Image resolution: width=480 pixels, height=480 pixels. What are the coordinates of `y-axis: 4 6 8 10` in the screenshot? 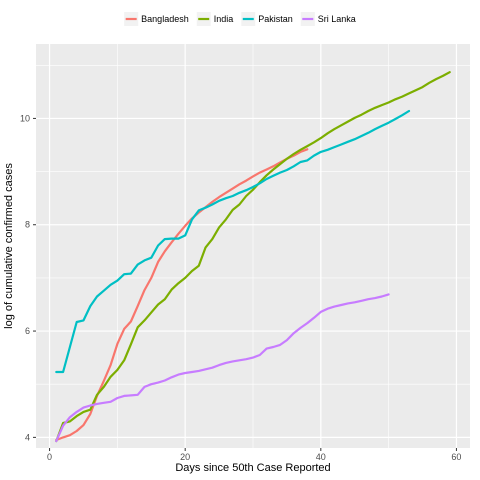 It's located at (28, 277).